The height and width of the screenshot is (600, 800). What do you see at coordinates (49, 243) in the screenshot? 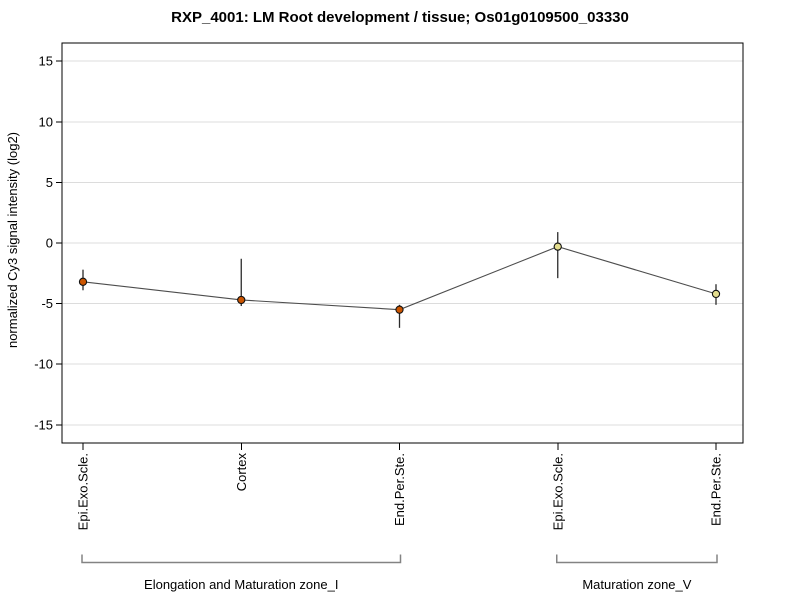
I see `y-tick-label: 0` at bounding box center [49, 243].